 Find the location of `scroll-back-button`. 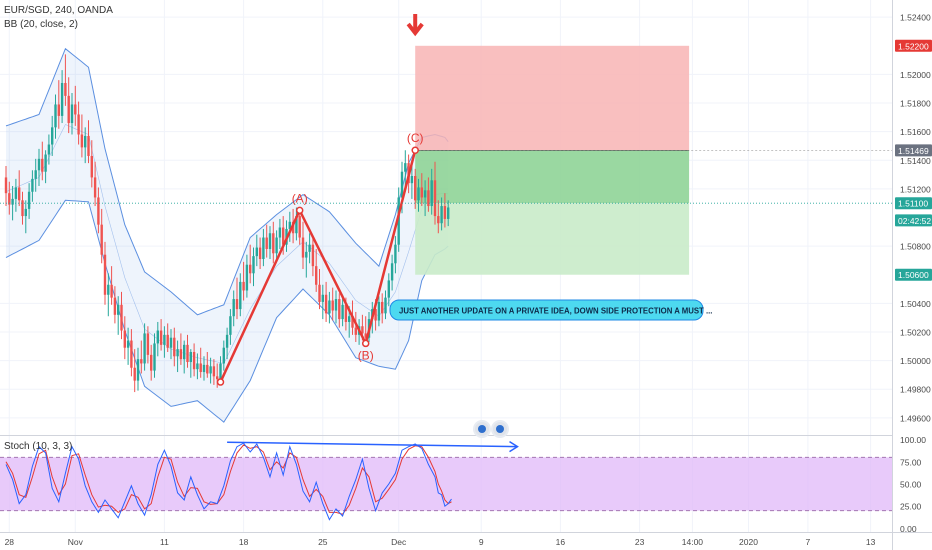

scroll-back-button is located at coordinates (482, 429).